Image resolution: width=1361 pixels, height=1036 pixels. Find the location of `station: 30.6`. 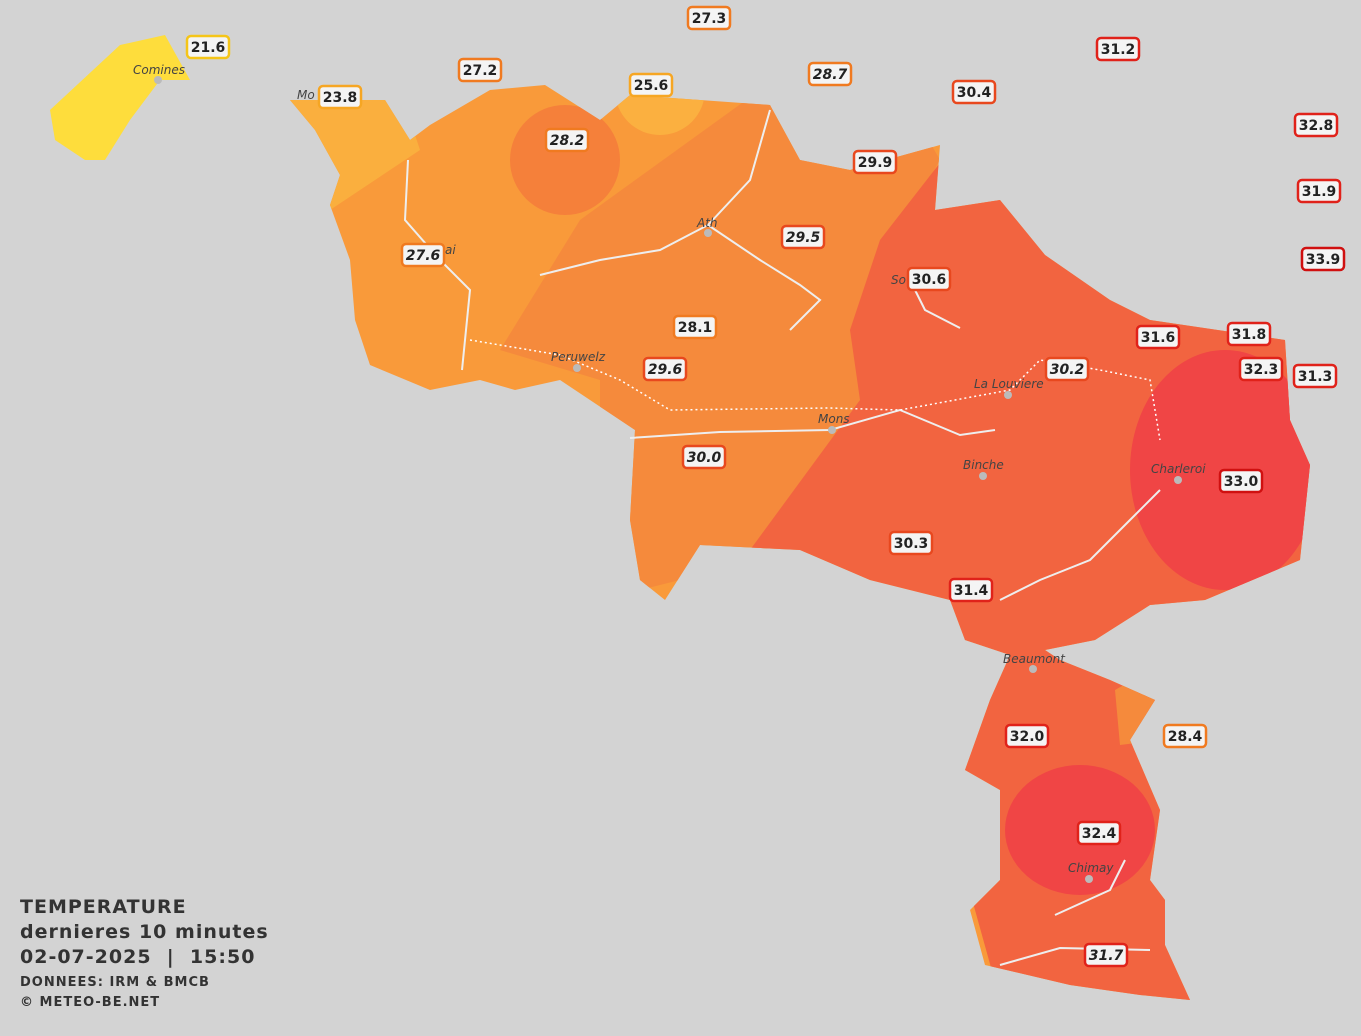

station: 30.6 is located at coordinates (929, 279).